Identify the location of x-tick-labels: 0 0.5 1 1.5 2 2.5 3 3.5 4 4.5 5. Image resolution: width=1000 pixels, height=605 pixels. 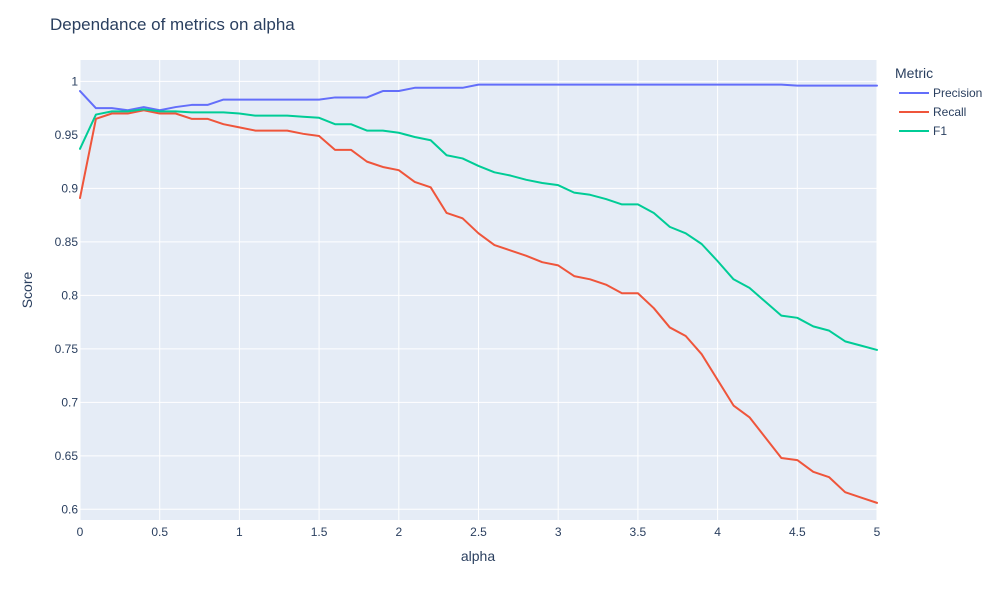
(479, 532).